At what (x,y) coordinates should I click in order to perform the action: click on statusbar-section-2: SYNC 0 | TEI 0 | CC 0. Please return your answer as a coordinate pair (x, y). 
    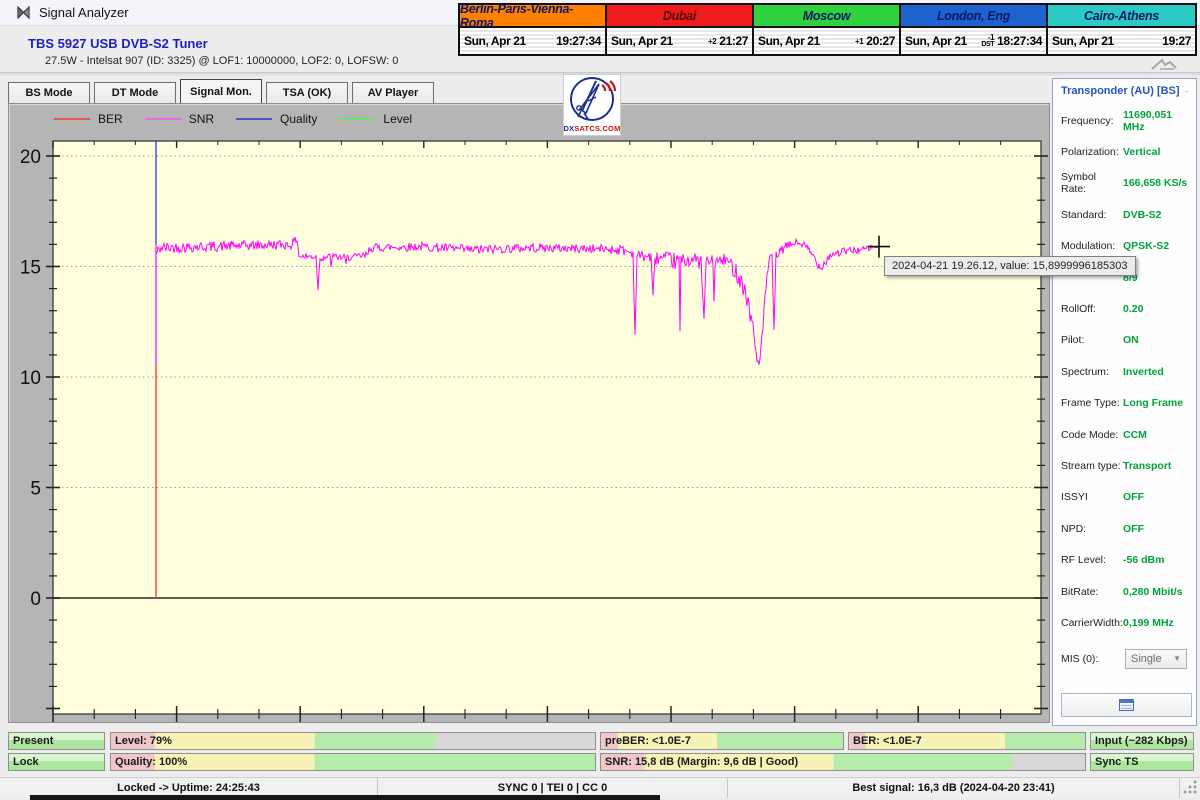
    Looking at the image, I should click on (553, 788).